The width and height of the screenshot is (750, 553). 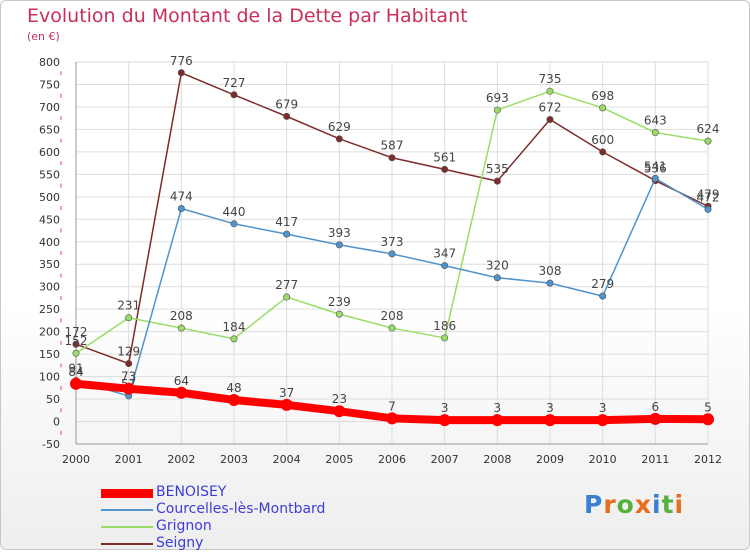 I want to click on y-tick-label: 100, so click(x=49, y=377).